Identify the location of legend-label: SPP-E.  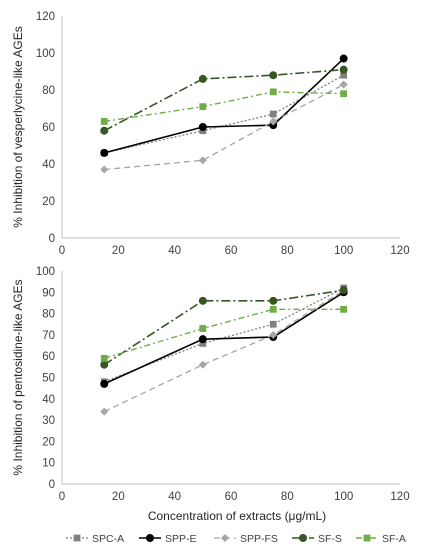
(181, 539).